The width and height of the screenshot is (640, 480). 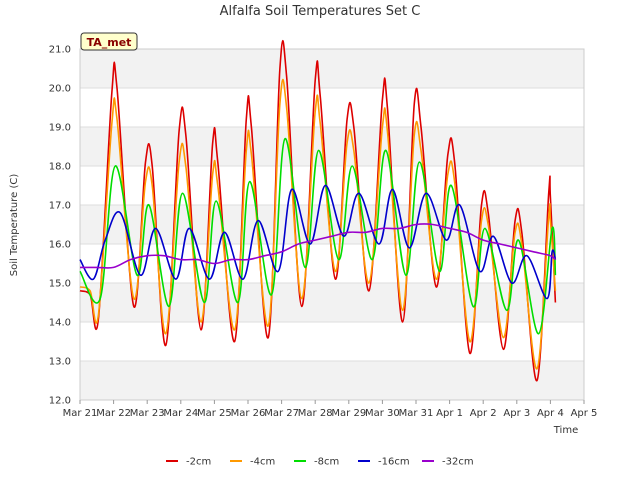 I want to click on legend: -2cm -4cm -8cm -16cm -32cm, so click(x=320, y=462).